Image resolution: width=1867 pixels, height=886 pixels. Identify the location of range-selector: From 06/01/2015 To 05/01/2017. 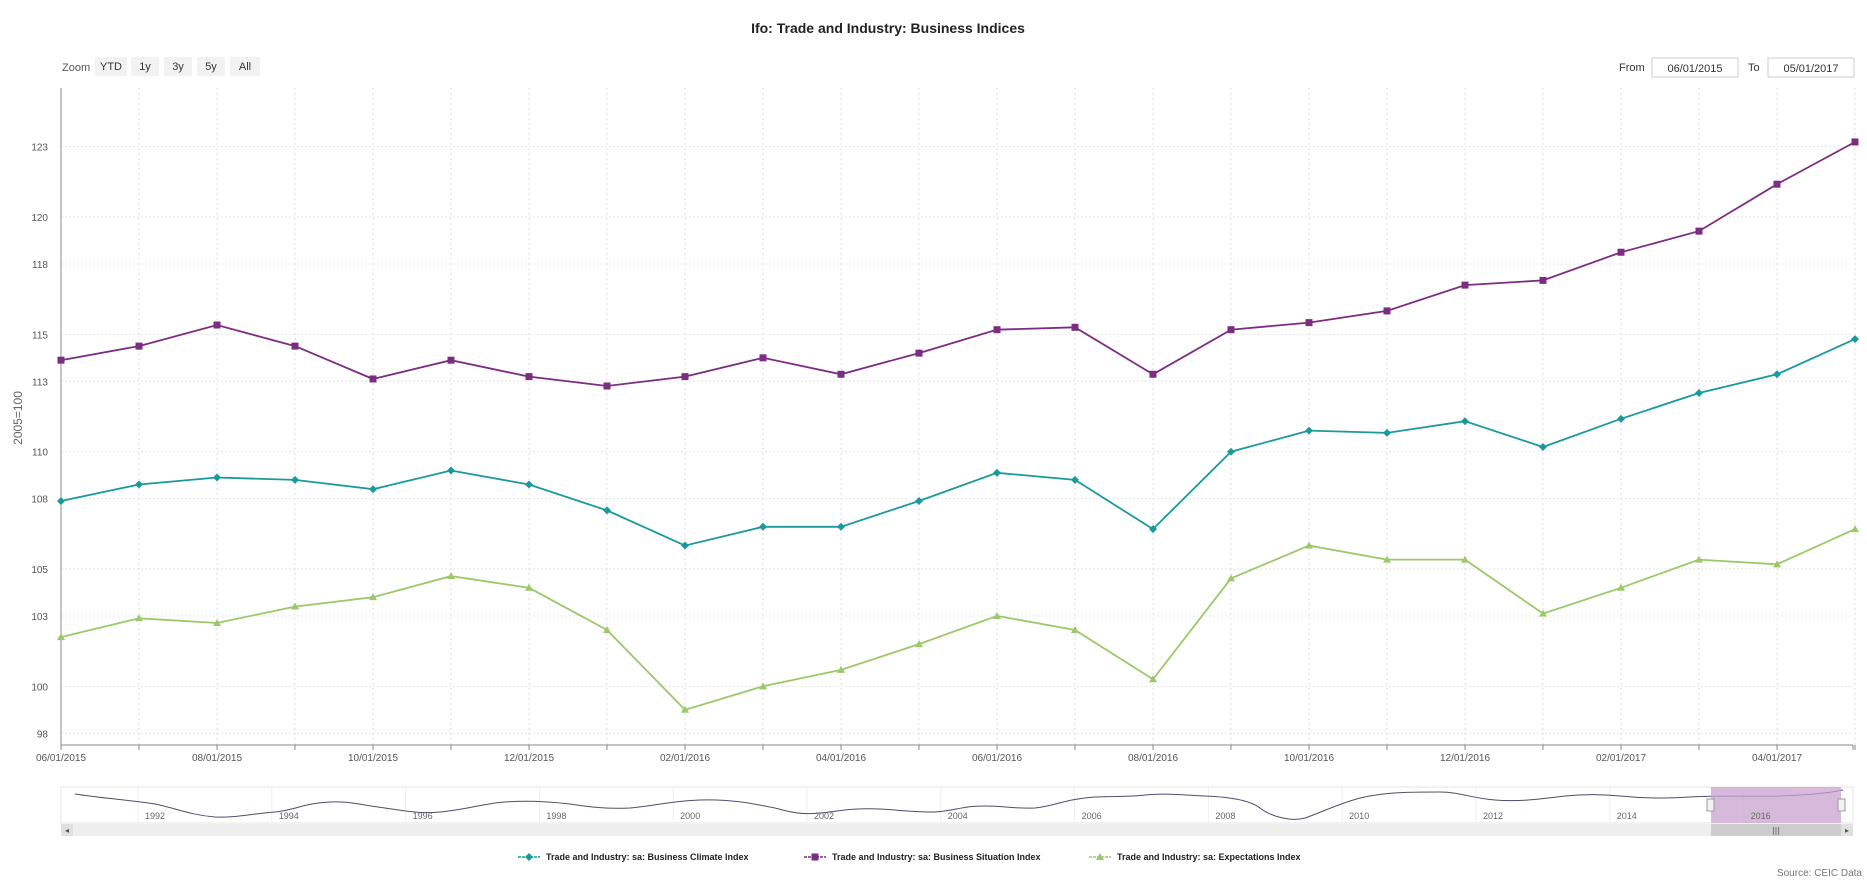
(1737, 67).